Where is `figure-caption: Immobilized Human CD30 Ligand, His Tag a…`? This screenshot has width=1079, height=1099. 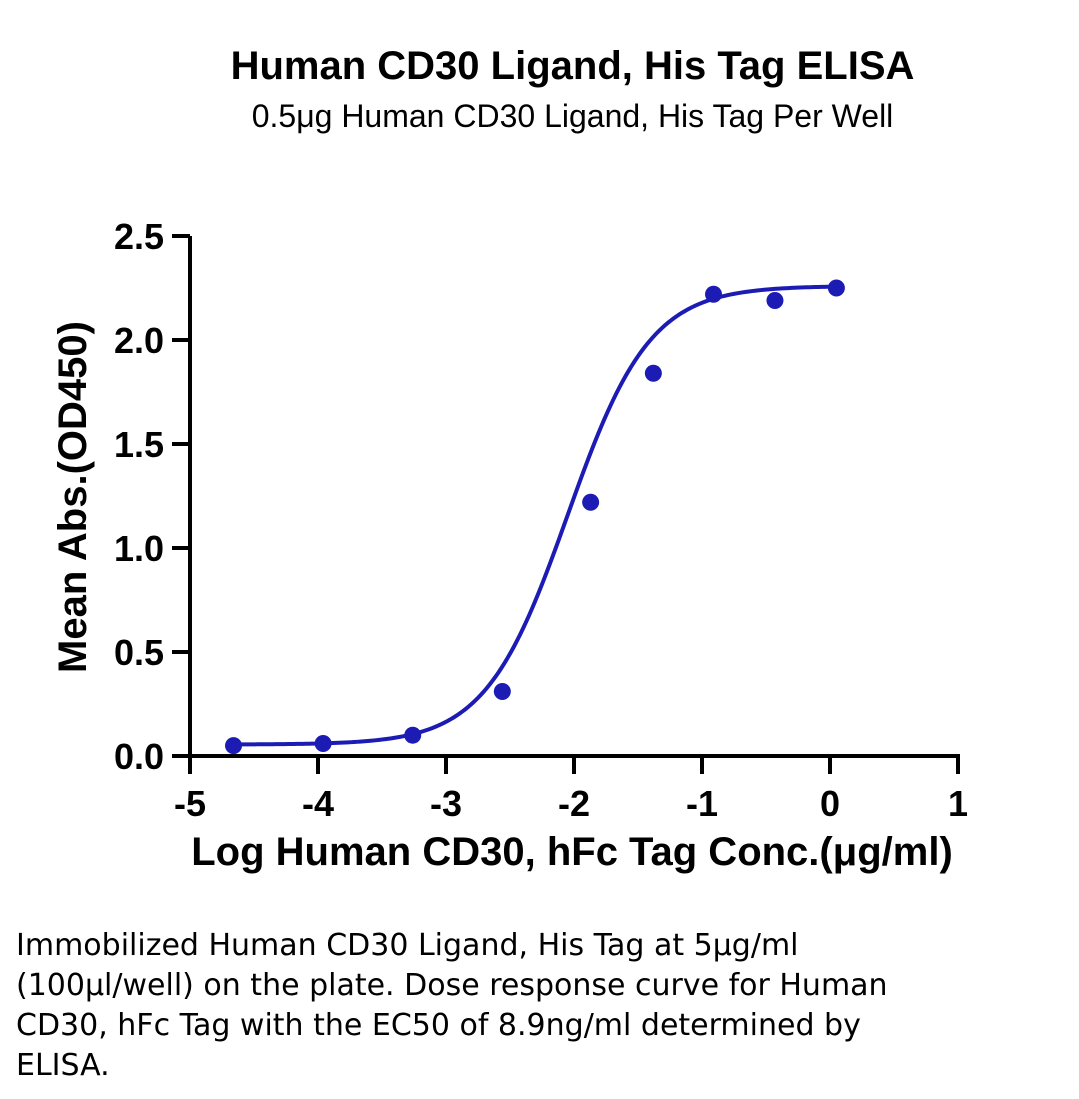 figure-caption: Immobilized Human CD30 Ligand, His Tag a… is located at coordinates (452, 1005).